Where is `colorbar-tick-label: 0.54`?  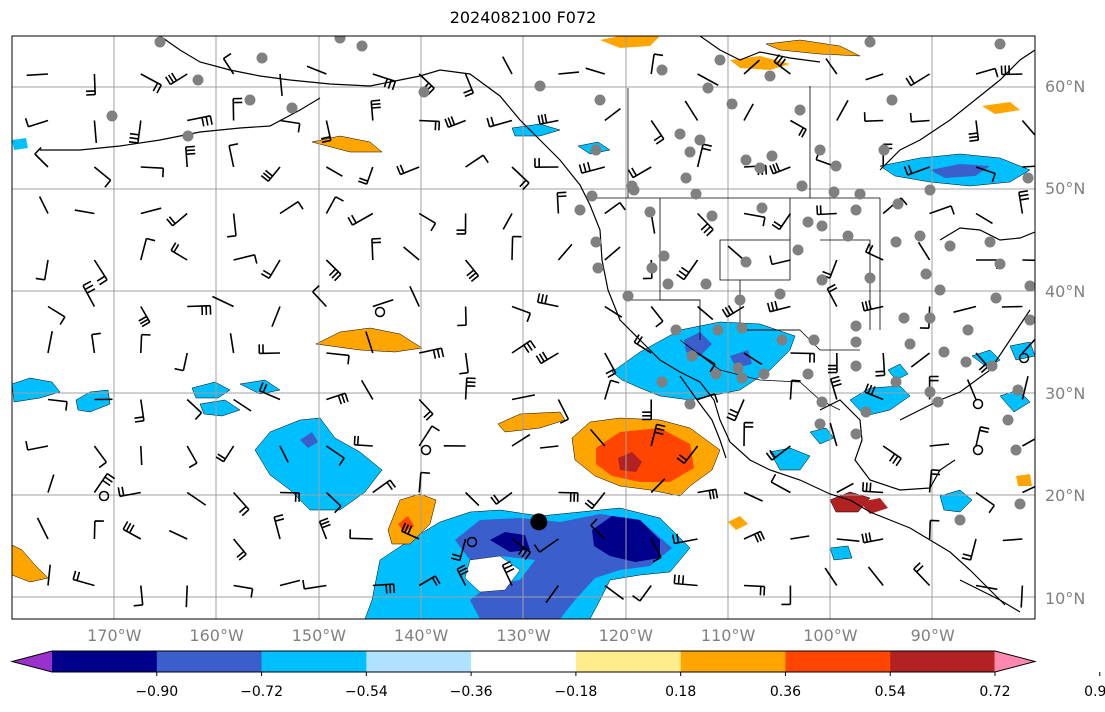 colorbar-tick-label: 0.54 is located at coordinates (890, 692).